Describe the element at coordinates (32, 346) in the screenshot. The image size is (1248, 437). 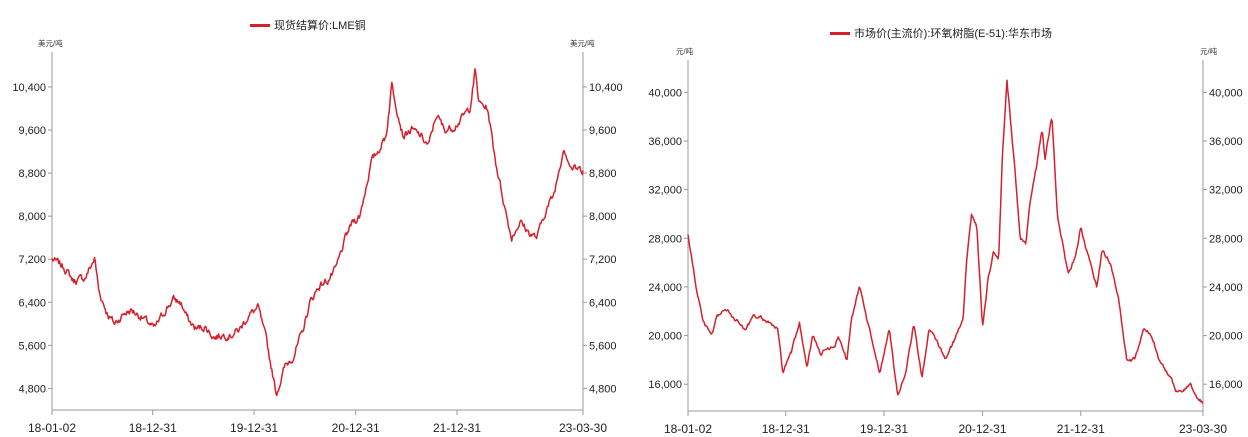
I see `y-tick-label-left: 5,600` at that location.